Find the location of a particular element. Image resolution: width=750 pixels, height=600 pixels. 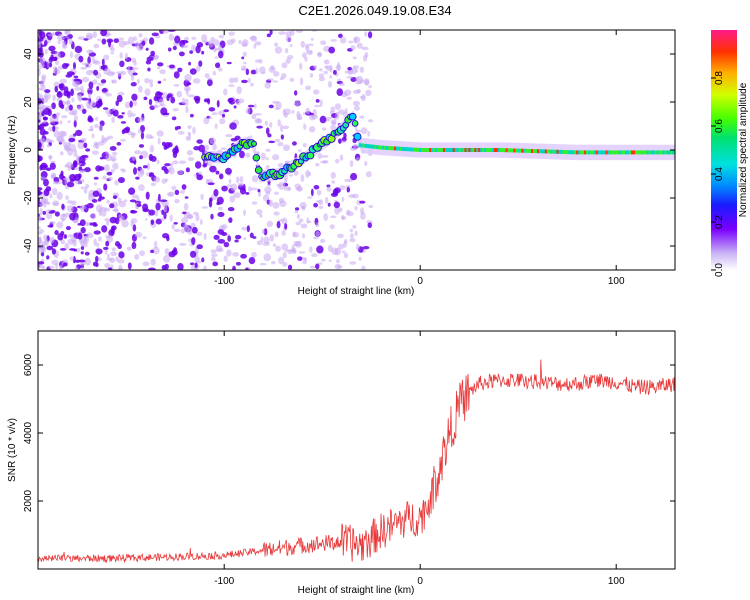

spectrogram-y-label: Frequency (Hz) is located at coordinates (12, 150).